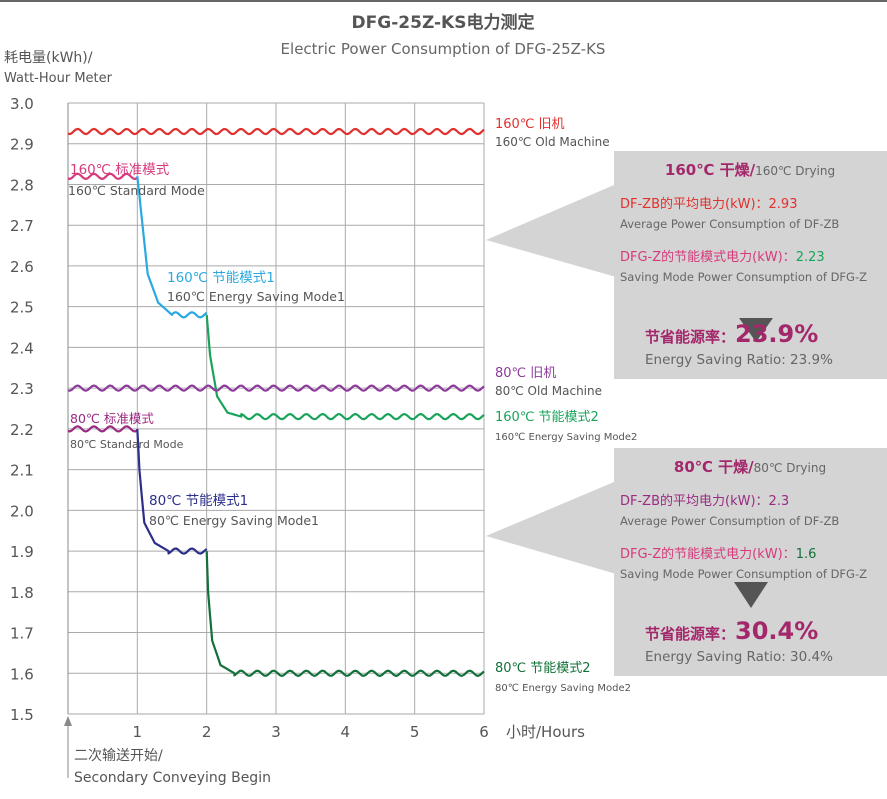 The image size is (887, 799). What do you see at coordinates (118, 756) in the screenshot?
I see `start-note-cn: 二次输送开始/` at bounding box center [118, 756].